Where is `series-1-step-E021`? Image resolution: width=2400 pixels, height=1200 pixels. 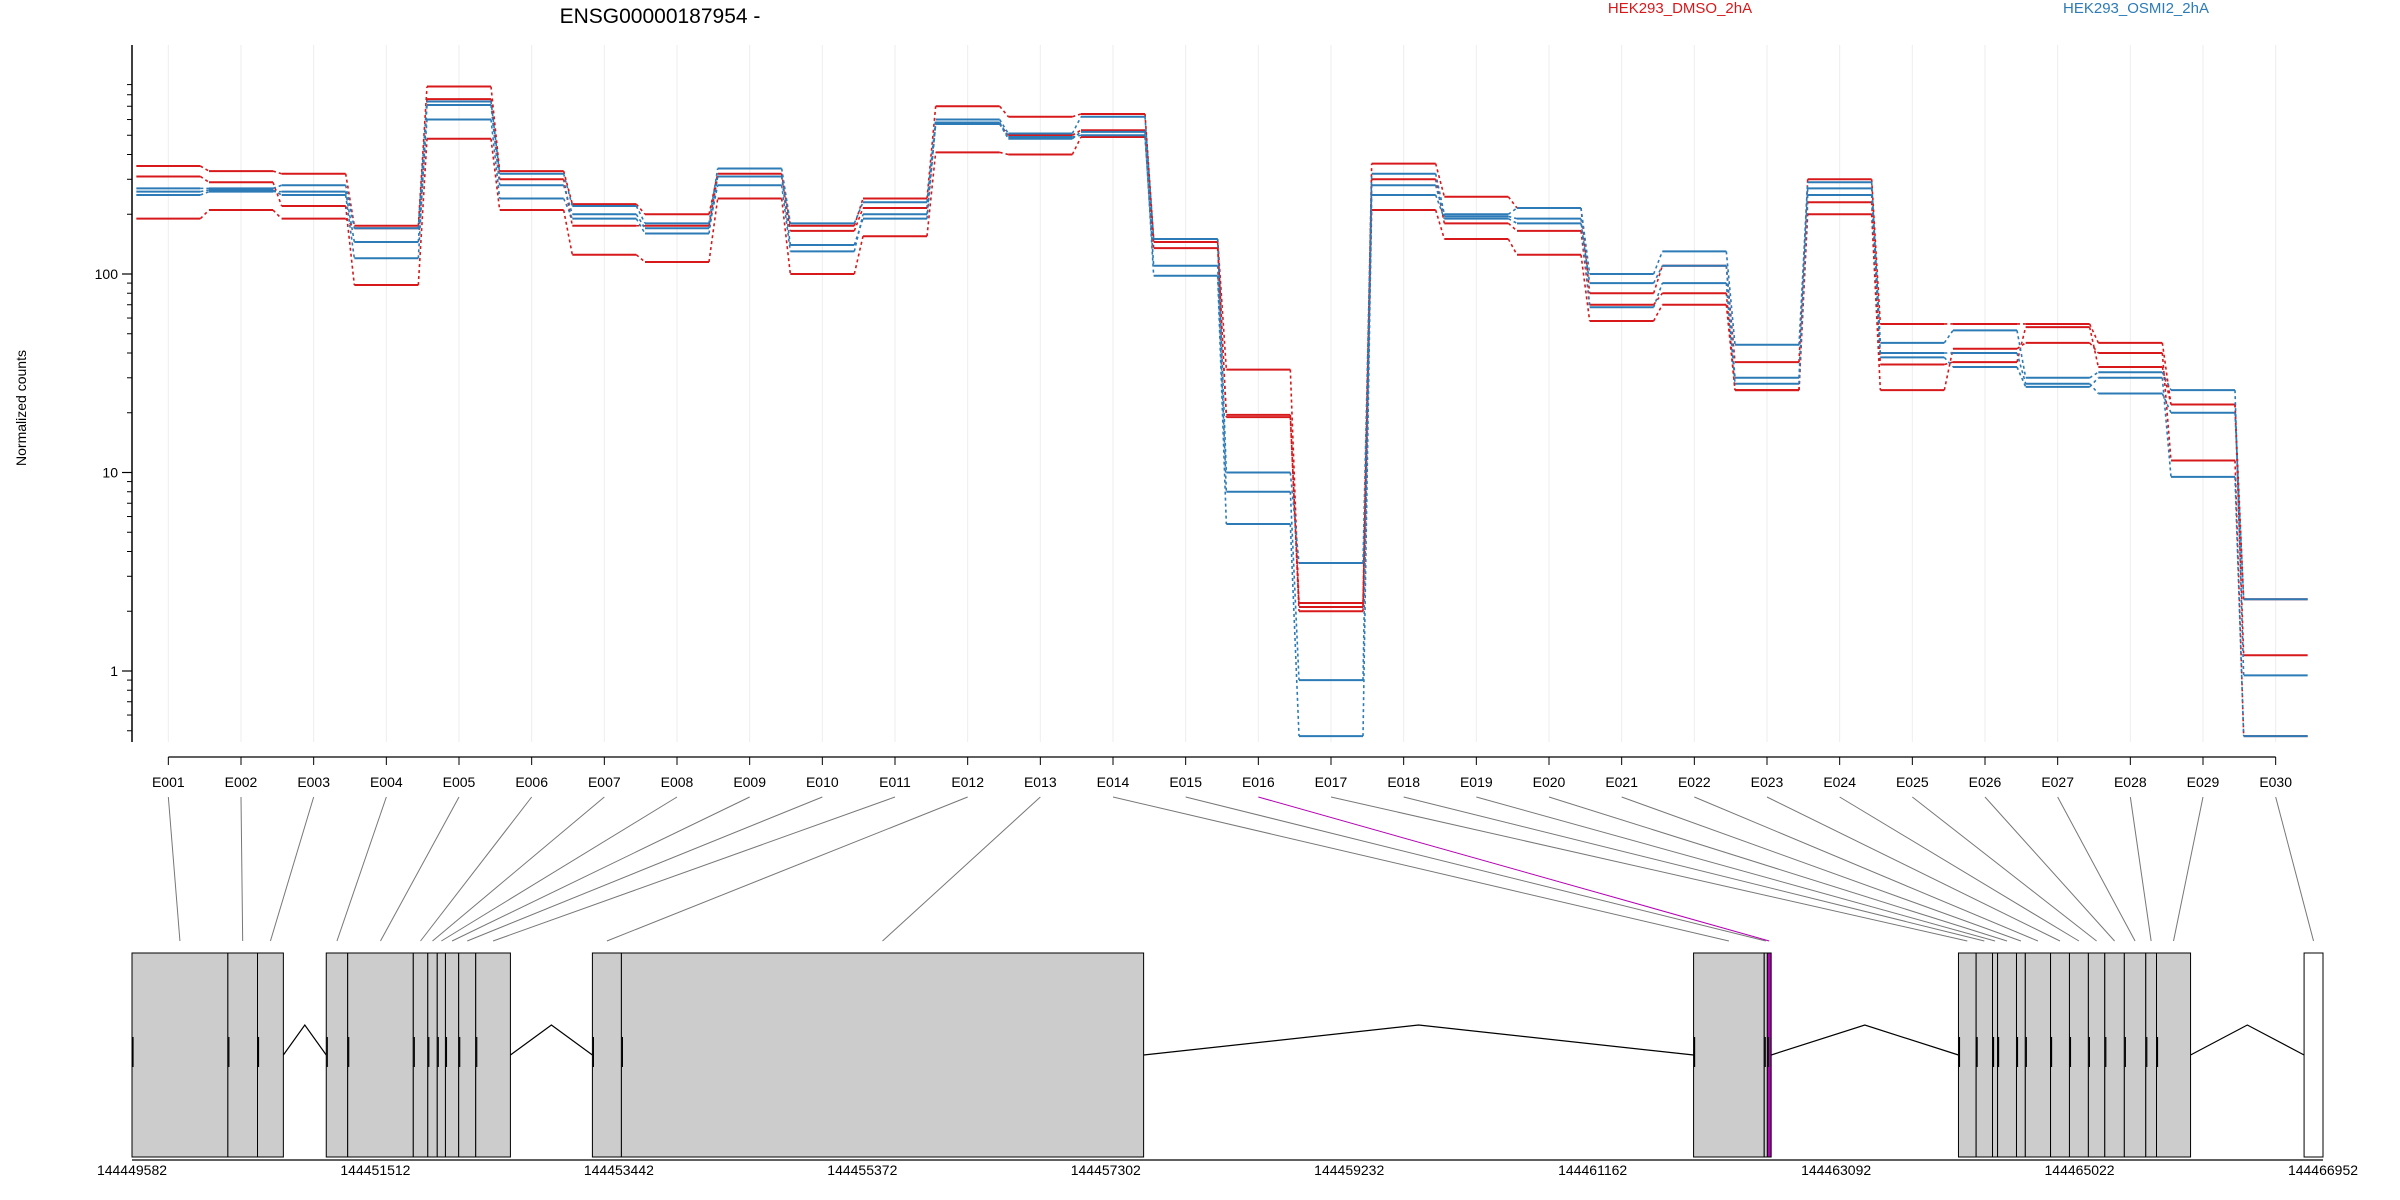
series-1-step-E021 is located at coordinates (1658, 313).